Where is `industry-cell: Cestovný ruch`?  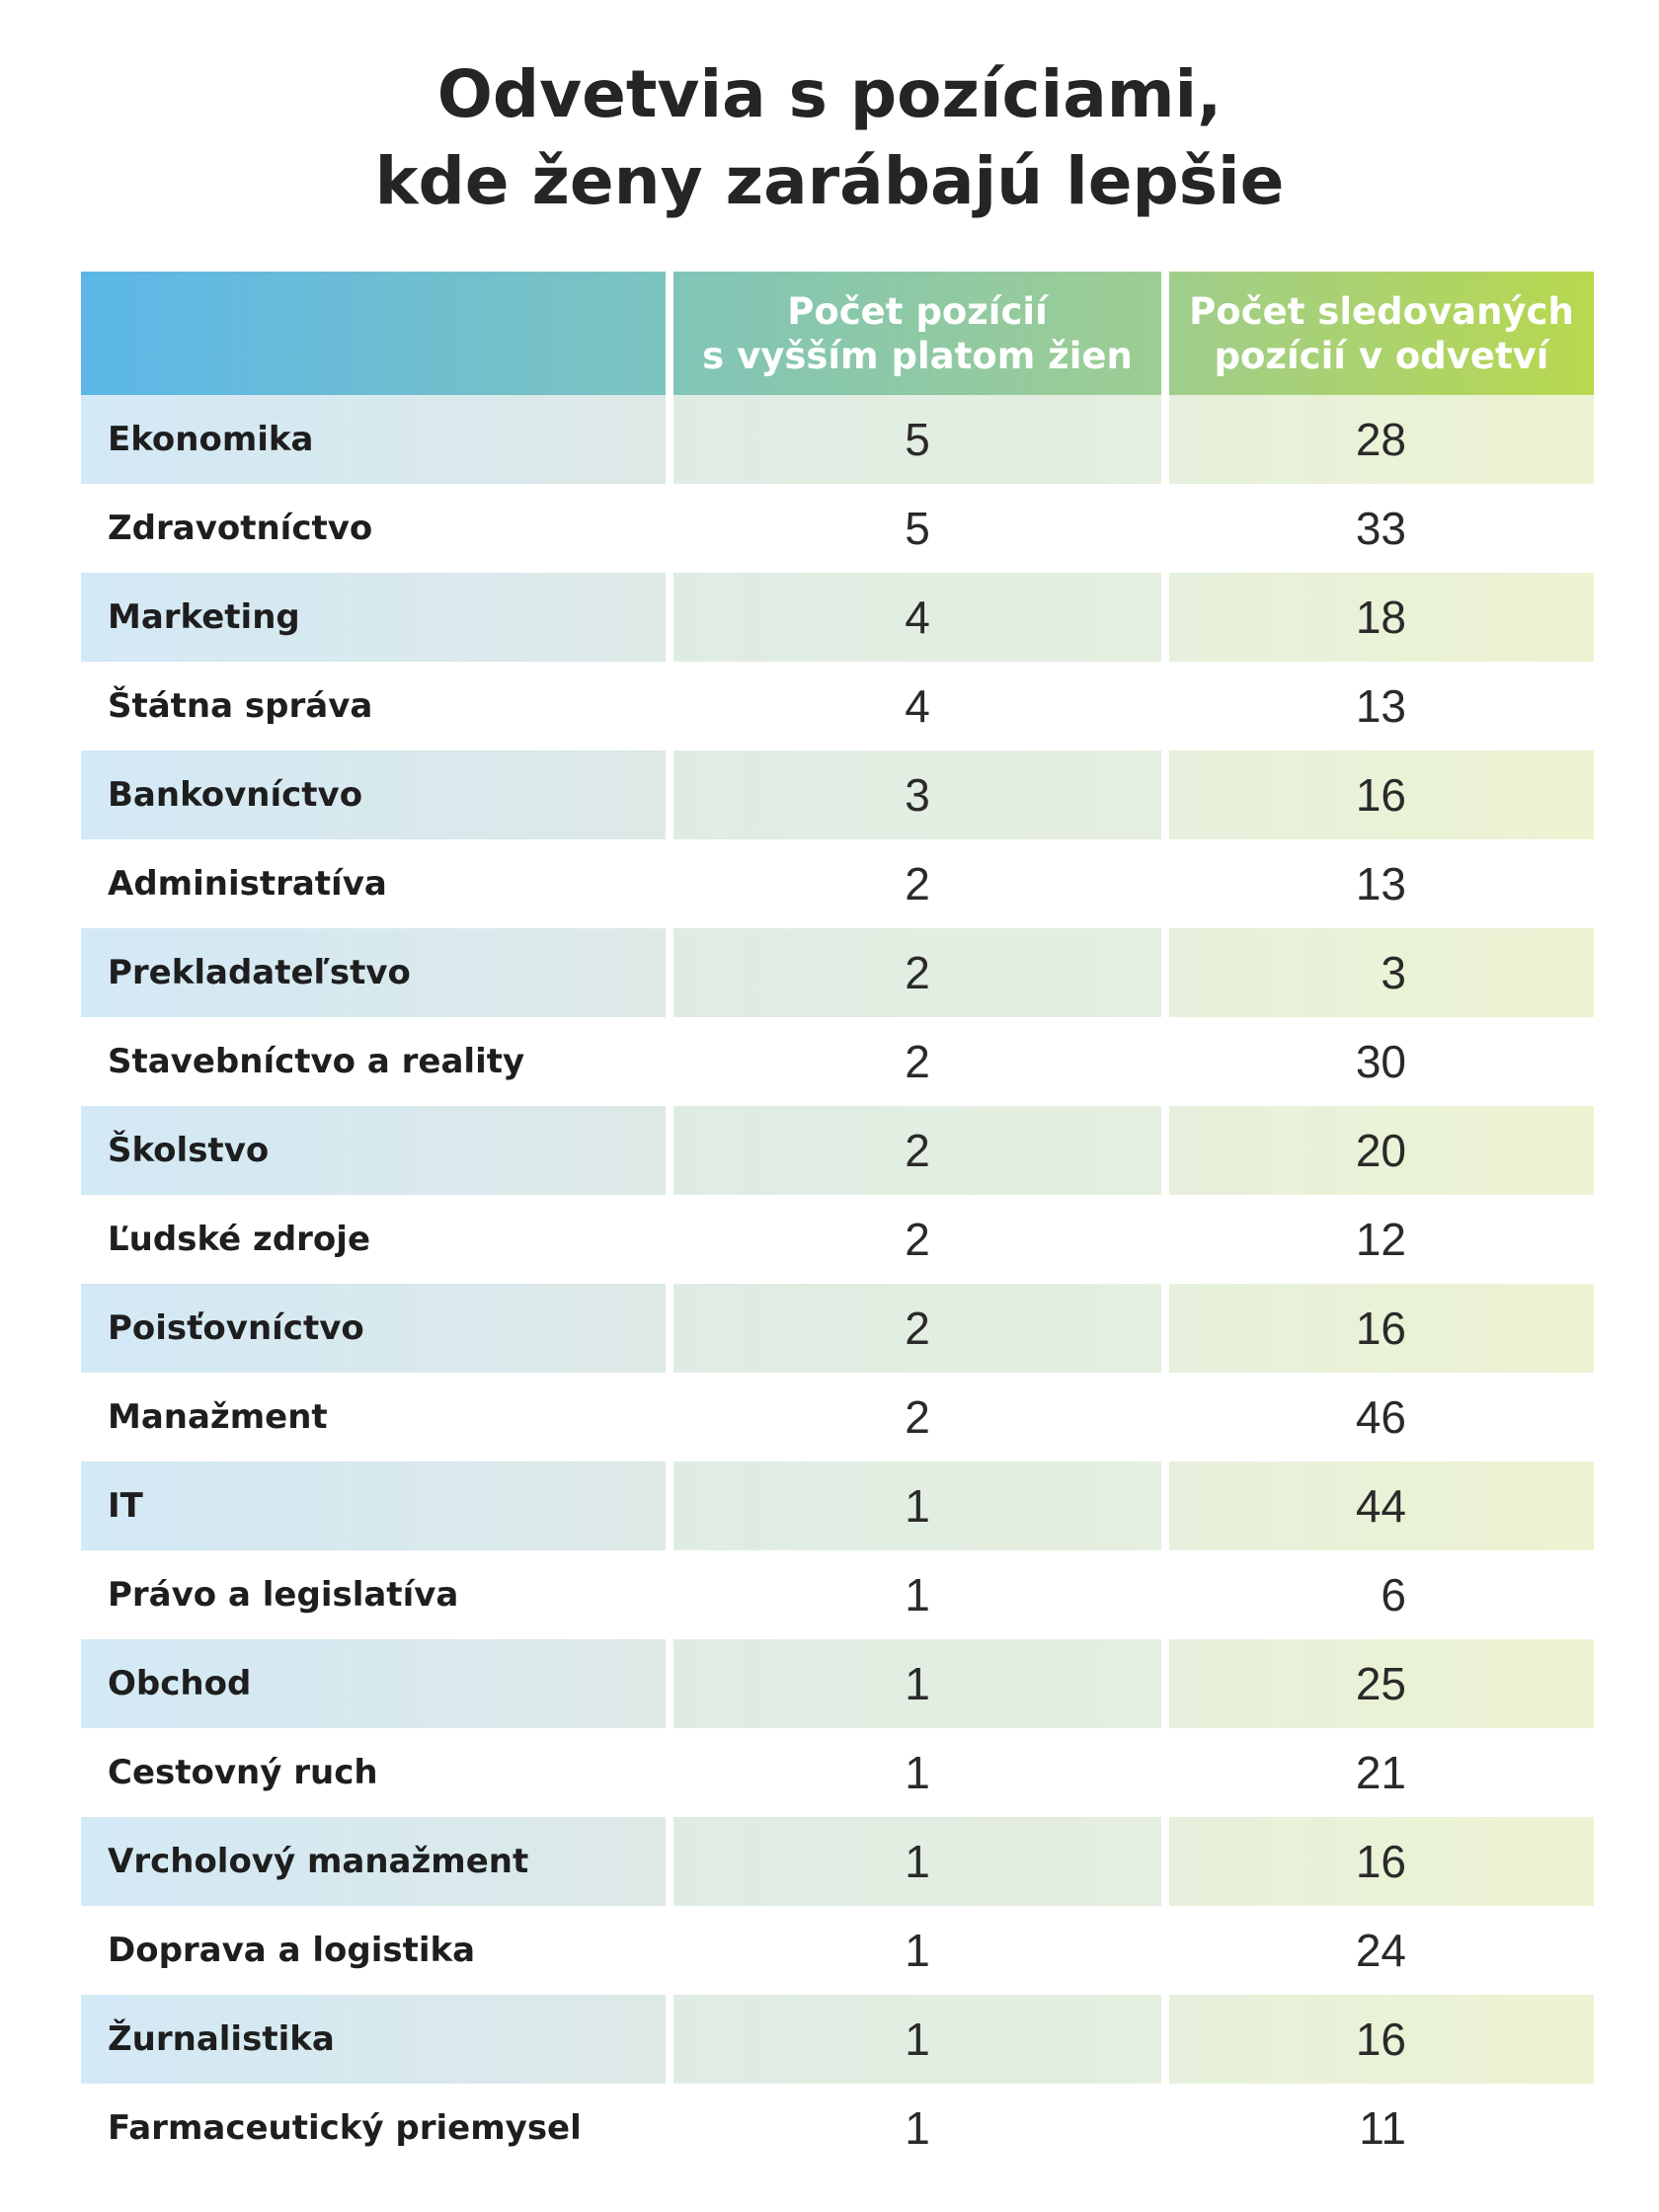
industry-cell: Cestovný ruch is located at coordinates (374, 1773).